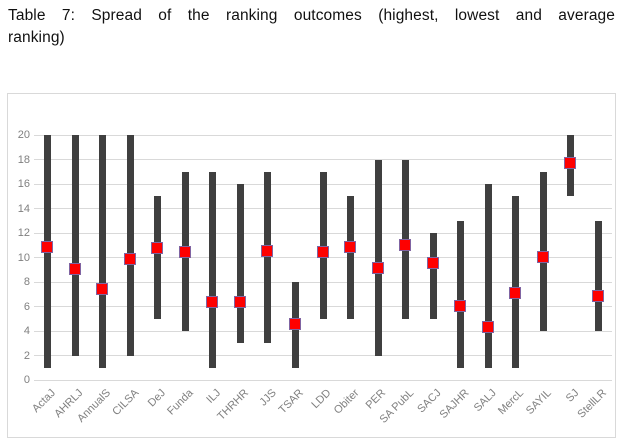 Image resolution: width=623 pixels, height=443 pixels. Describe the element at coordinates (26, 282) in the screenshot. I see `y-axis-tick-label: 8` at that location.